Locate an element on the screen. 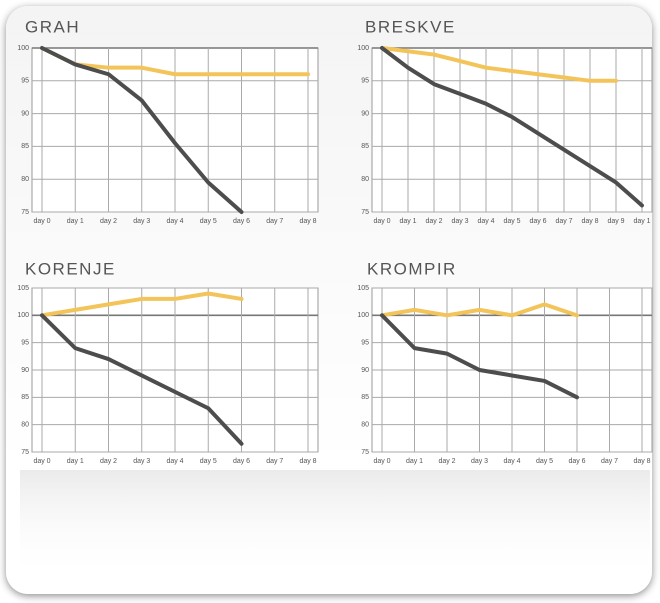 The width and height of the screenshot is (660, 603). chart-title: KROMPIR is located at coordinates (412, 268).